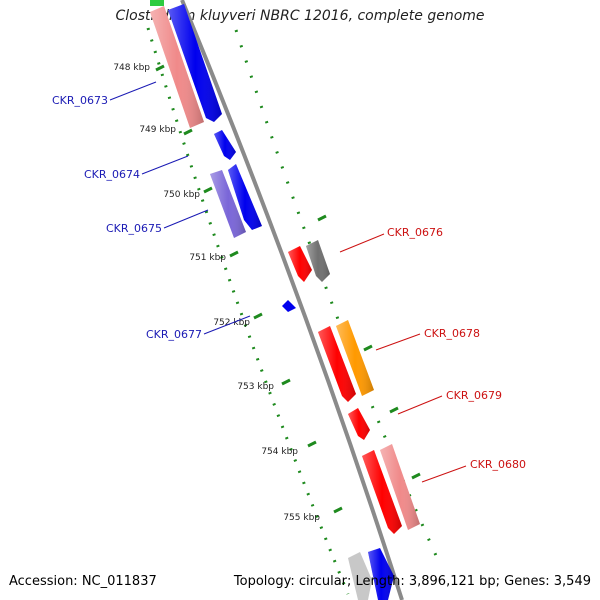 The width and height of the screenshot is (600, 600). What do you see at coordinates (131, 68) in the screenshot?
I see `scale-label-748: 748 kbp` at bounding box center [131, 68].